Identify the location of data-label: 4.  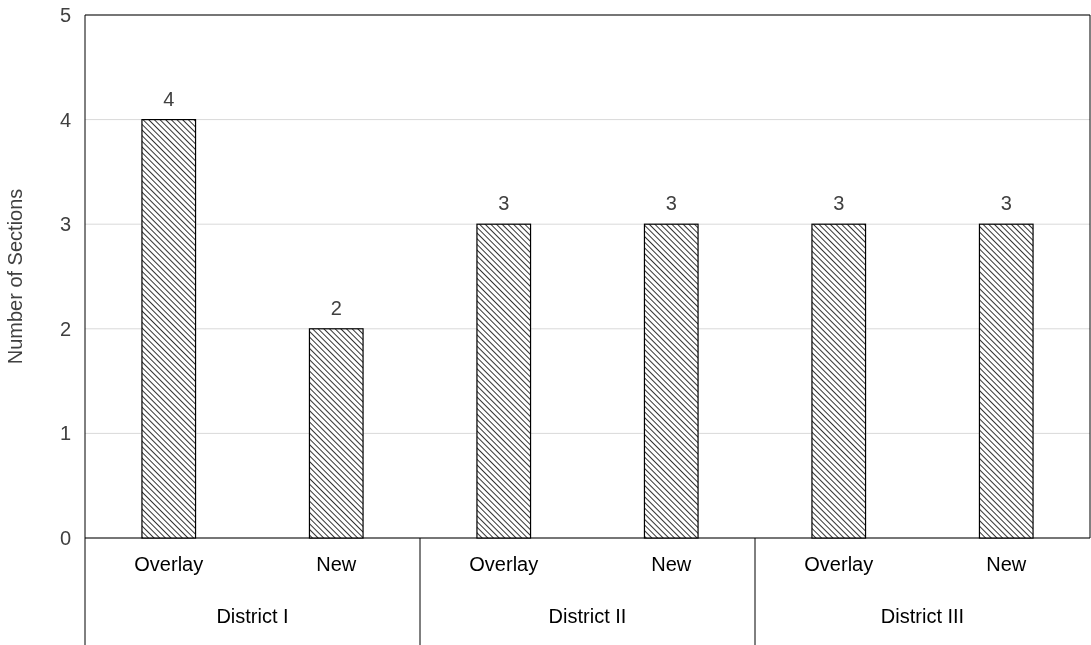
(169, 98).